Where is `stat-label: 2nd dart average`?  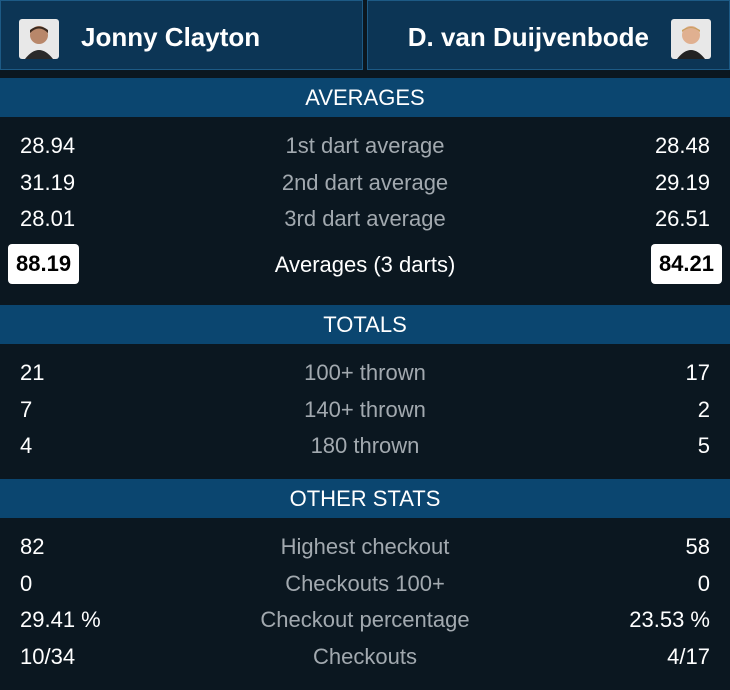
stat-label: 2nd dart average is located at coordinates (365, 182).